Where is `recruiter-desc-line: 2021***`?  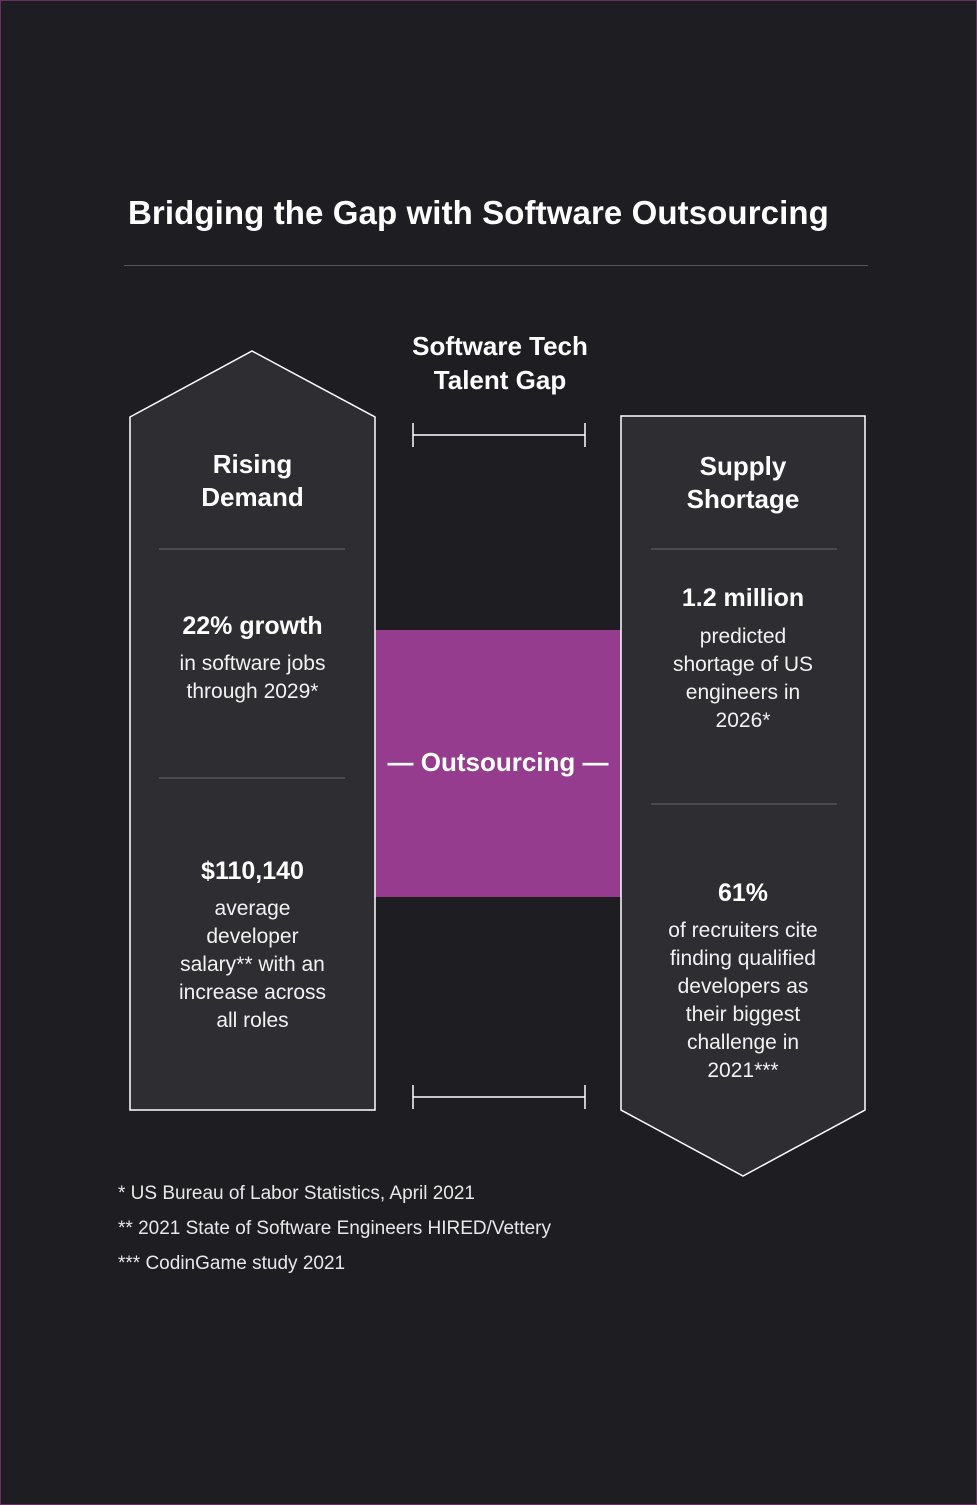
recruiter-desc-line: 2021*** is located at coordinates (743, 1070).